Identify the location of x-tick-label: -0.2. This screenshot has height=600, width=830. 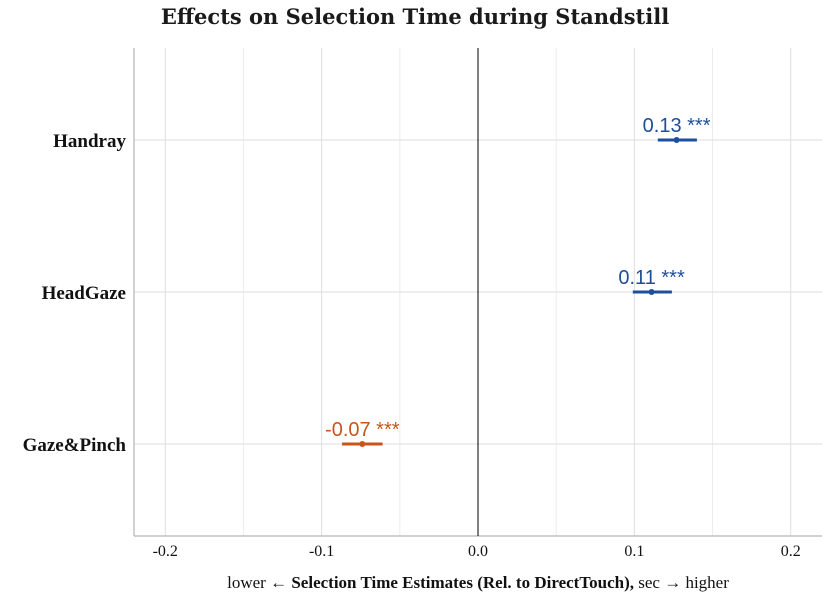
(165, 551).